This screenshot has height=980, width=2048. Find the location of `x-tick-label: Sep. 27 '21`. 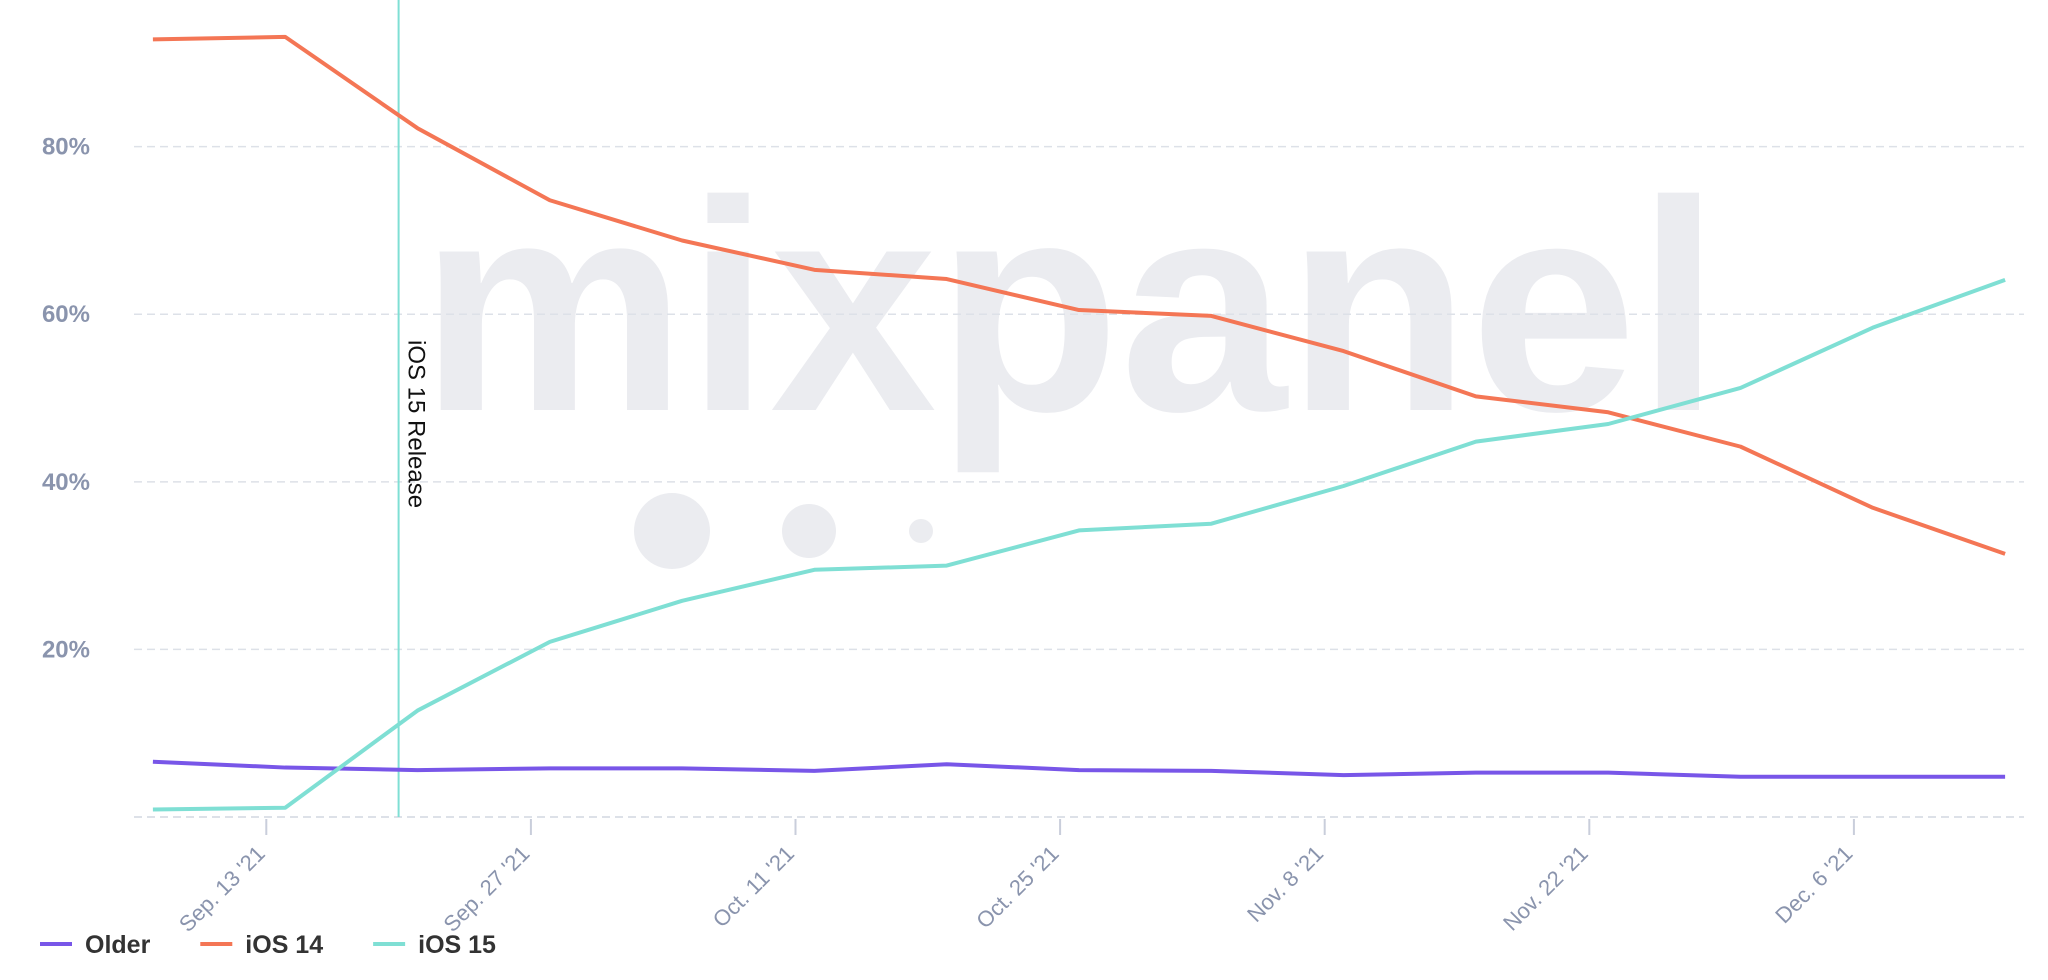

x-tick-label: Sep. 27 '21 is located at coordinates (487, 889).